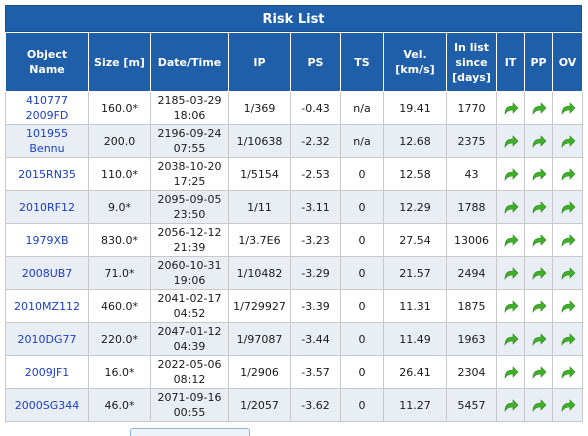  What do you see at coordinates (315, 207) in the screenshot?
I see `ps-cell: -3.11` at bounding box center [315, 207].